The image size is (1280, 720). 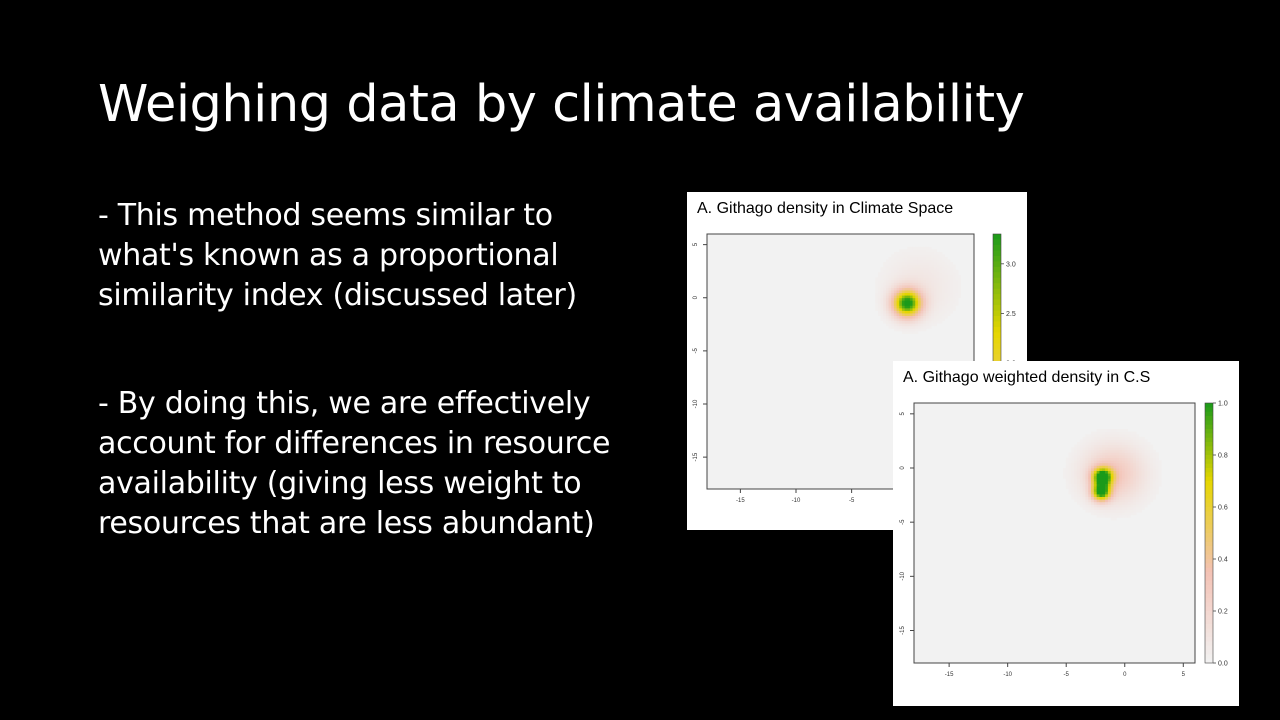 What do you see at coordinates (1223, 612) in the screenshot?
I see `colorbar-tick-label: 0.2` at bounding box center [1223, 612].